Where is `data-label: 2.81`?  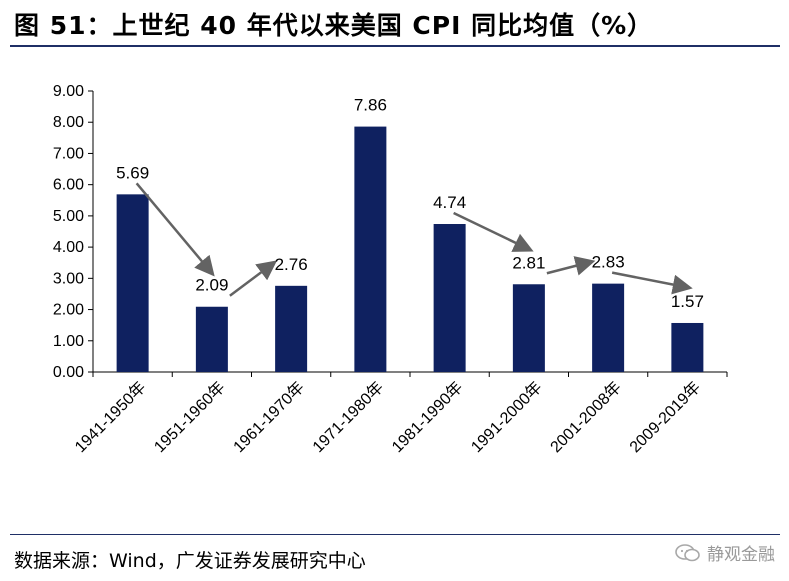 data-label: 2.81 is located at coordinates (528, 262).